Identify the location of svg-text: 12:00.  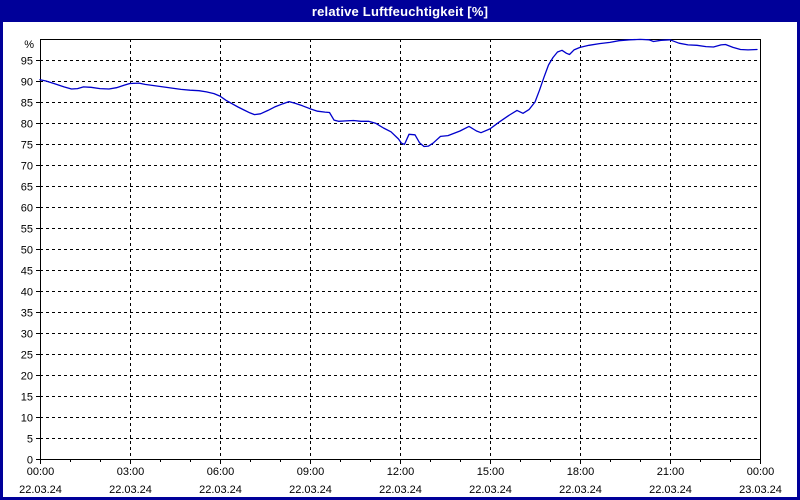
(401, 472).